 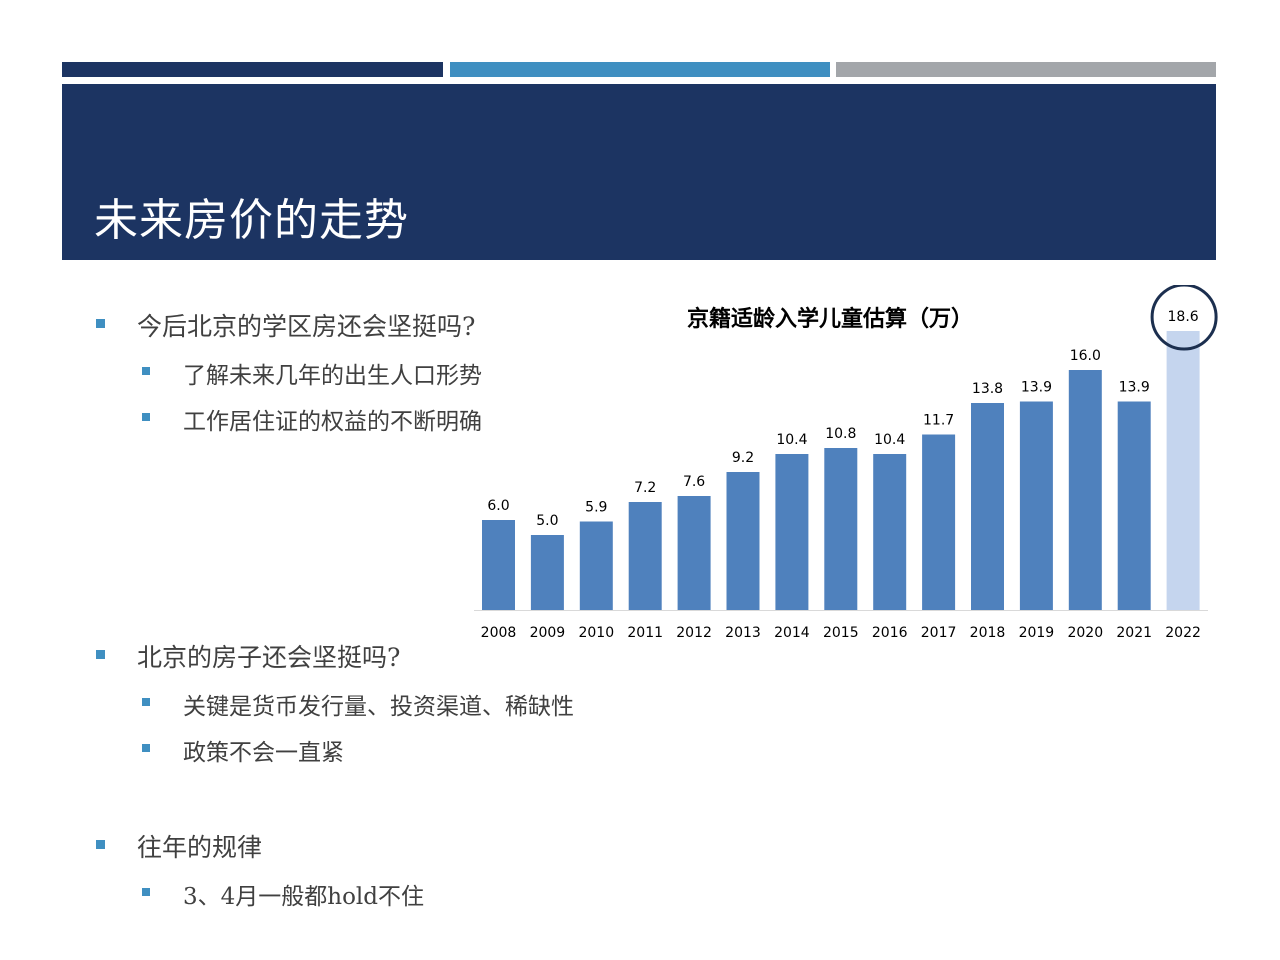 I want to click on bar-2011, so click(x=645, y=556).